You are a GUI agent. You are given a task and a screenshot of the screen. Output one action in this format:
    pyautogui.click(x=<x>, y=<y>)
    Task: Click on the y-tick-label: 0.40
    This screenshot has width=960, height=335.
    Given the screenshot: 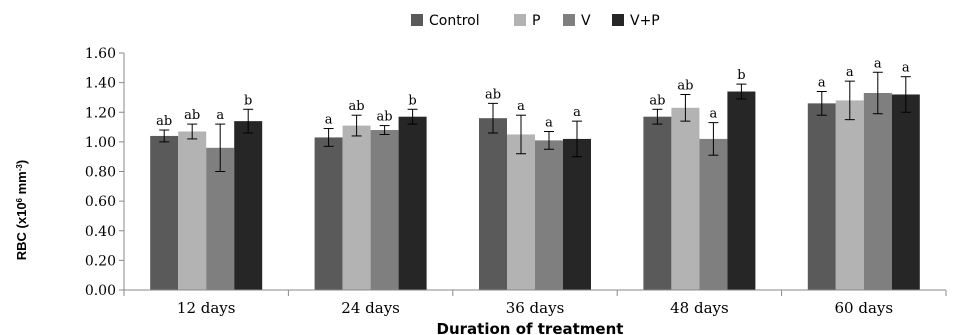 What is the action you would take?
    pyautogui.click(x=100, y=232)
    